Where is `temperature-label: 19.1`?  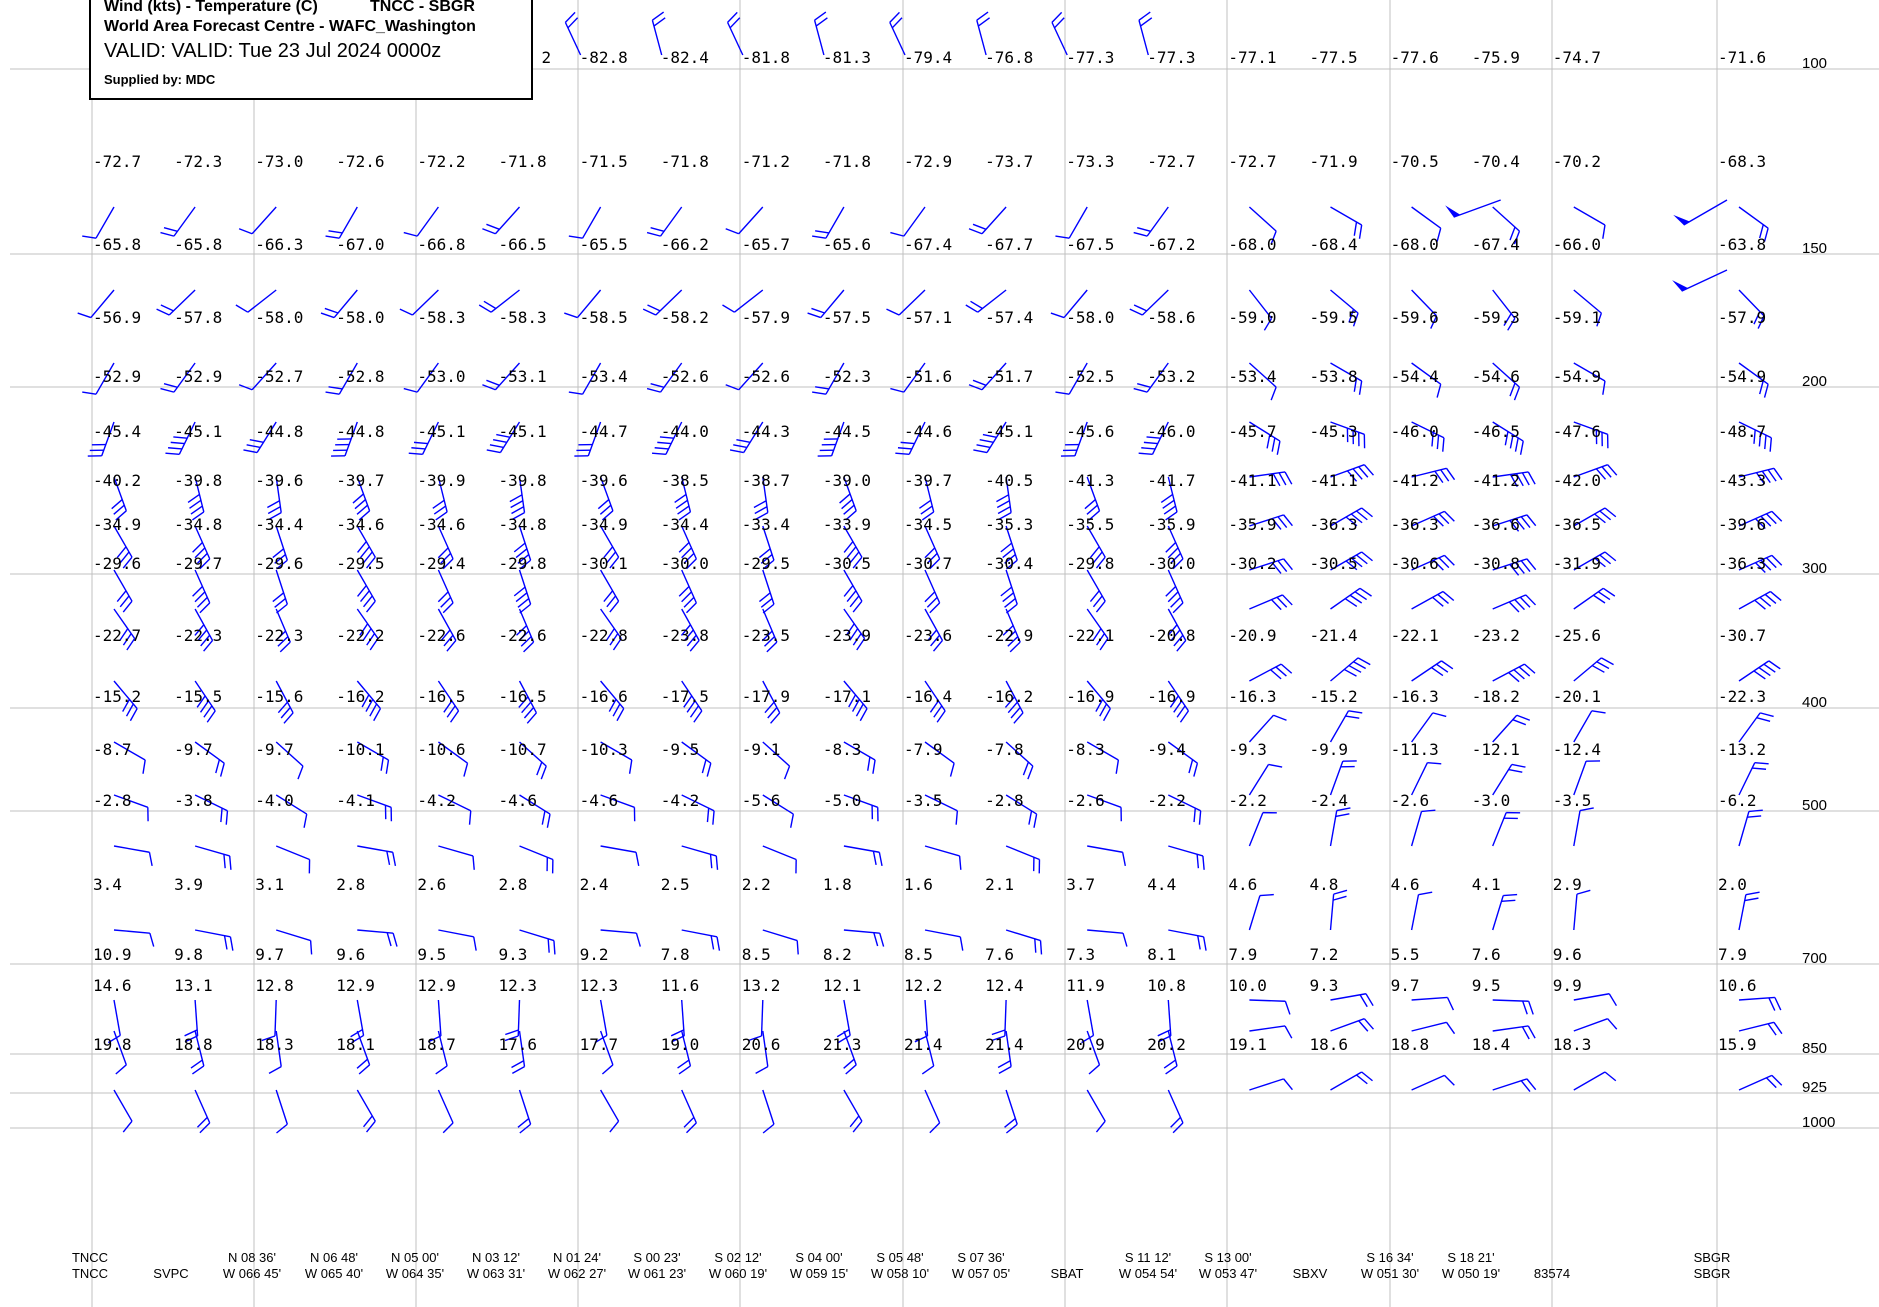 temperature-label: 19.1 is located at coordinates (1247, 1044).